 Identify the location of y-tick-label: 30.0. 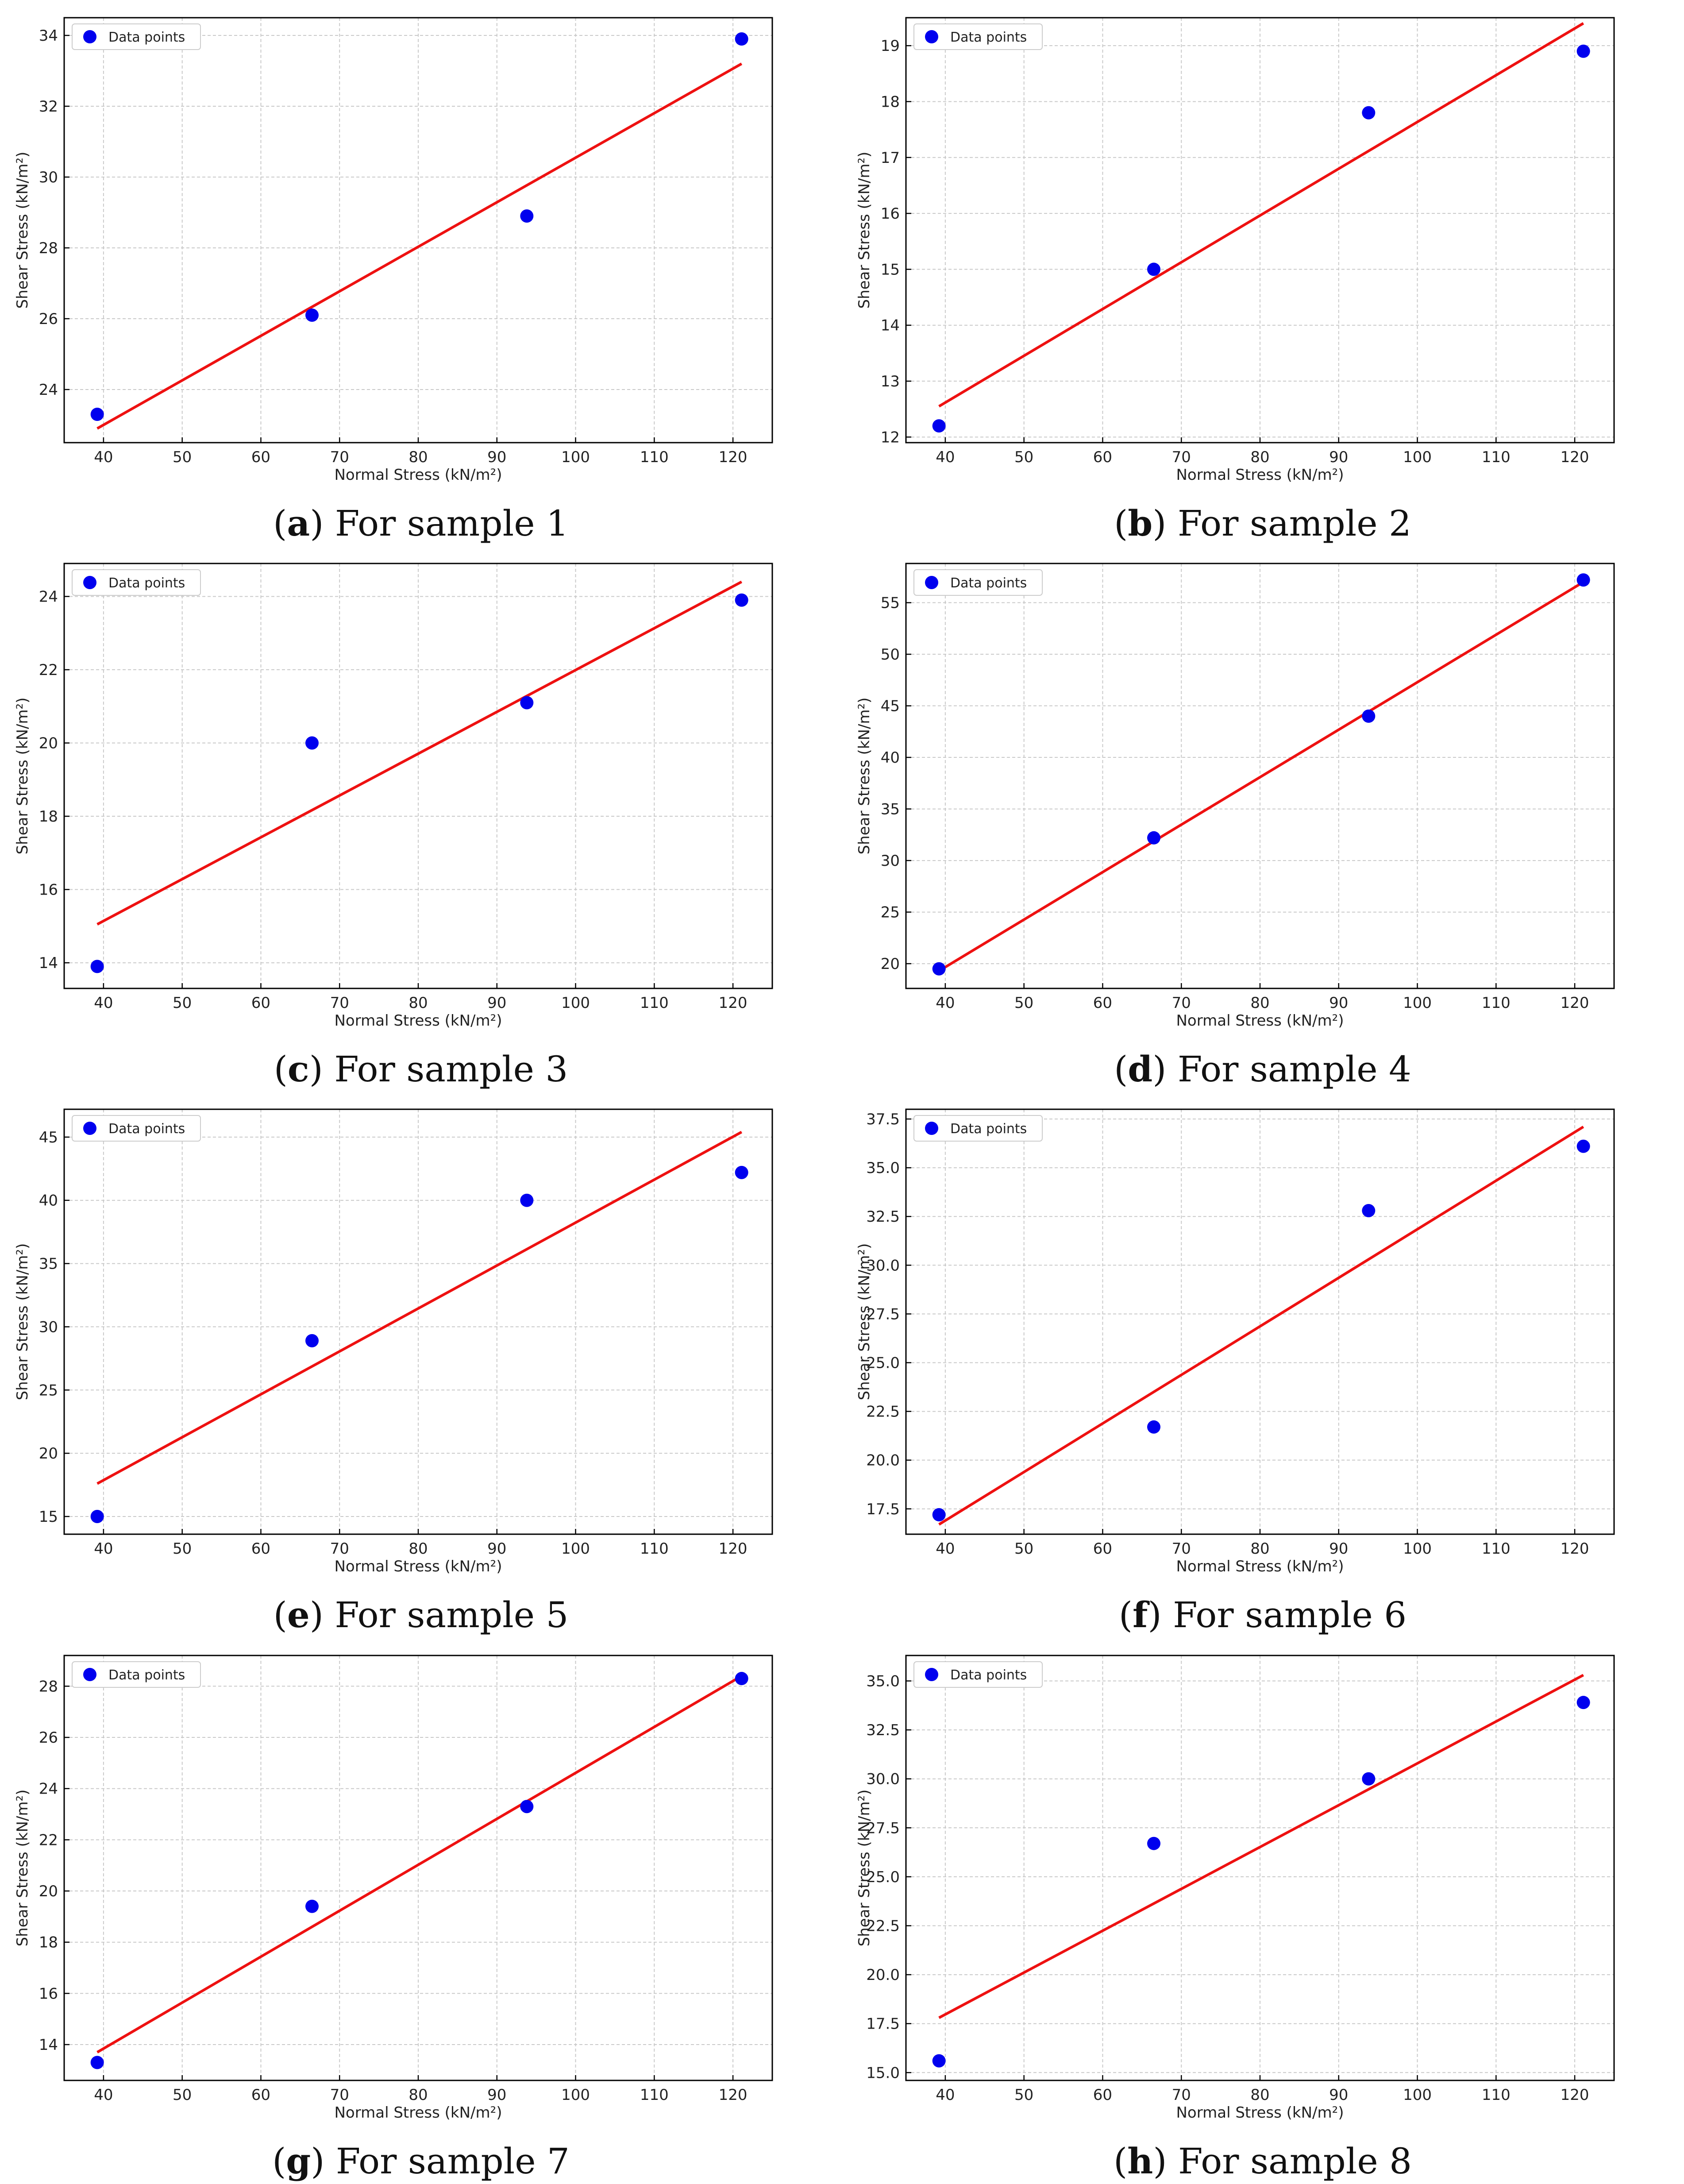
(883, 1779).